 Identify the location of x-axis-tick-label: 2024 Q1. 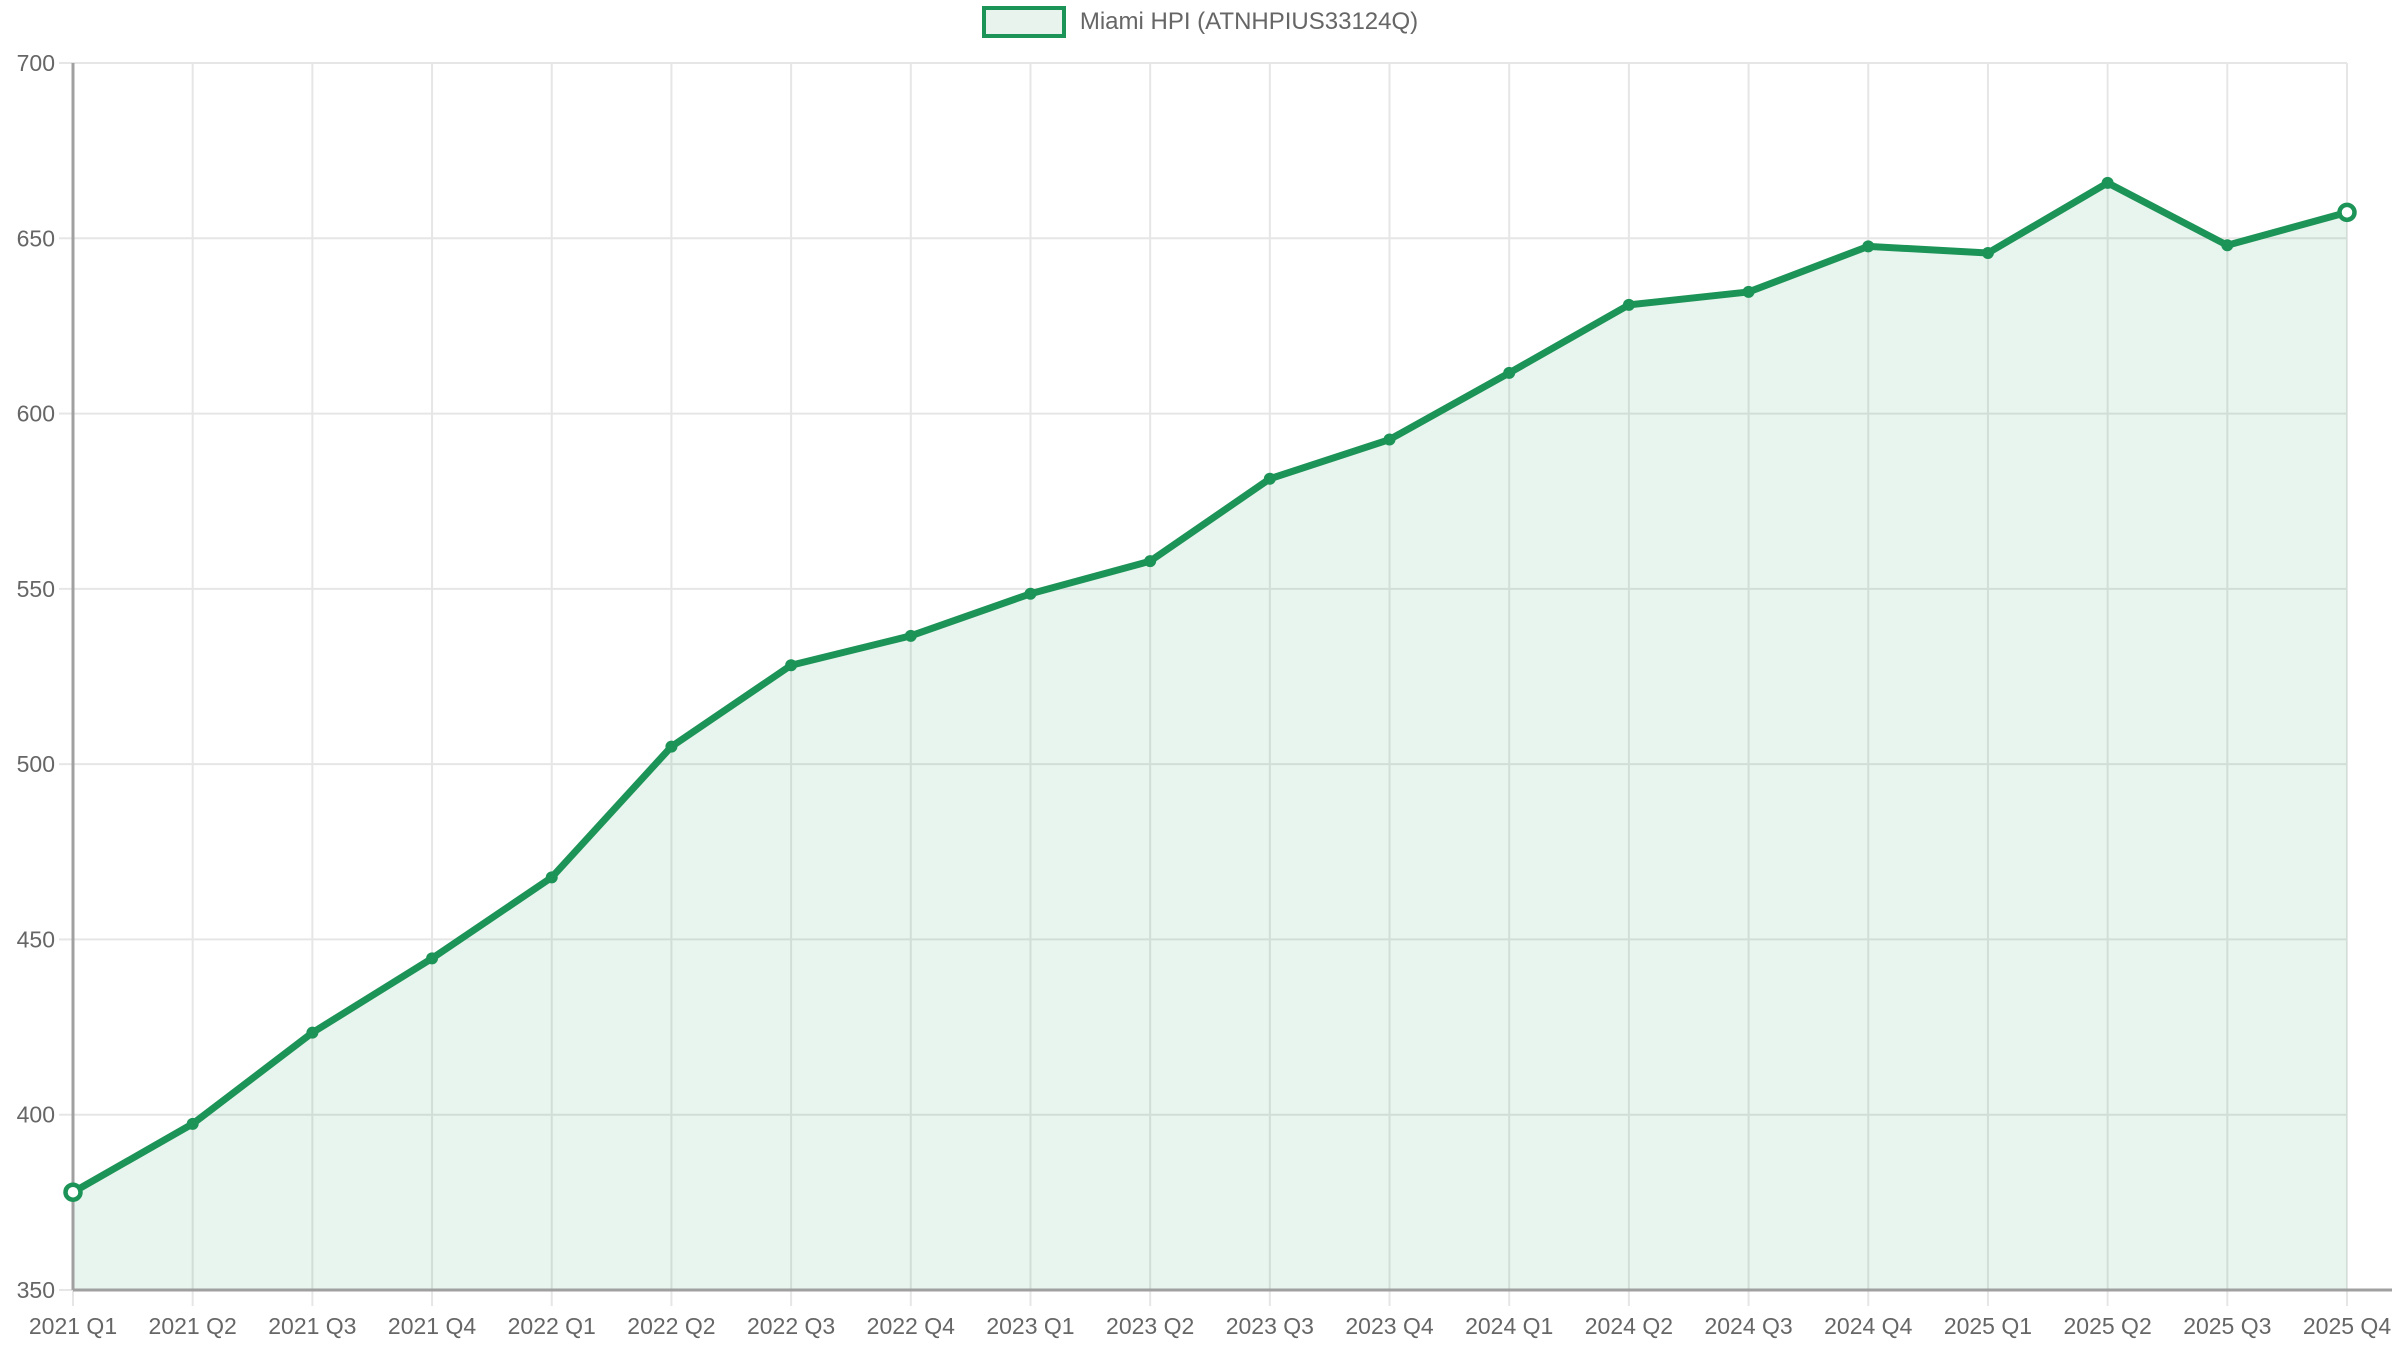
(1509, 1326).